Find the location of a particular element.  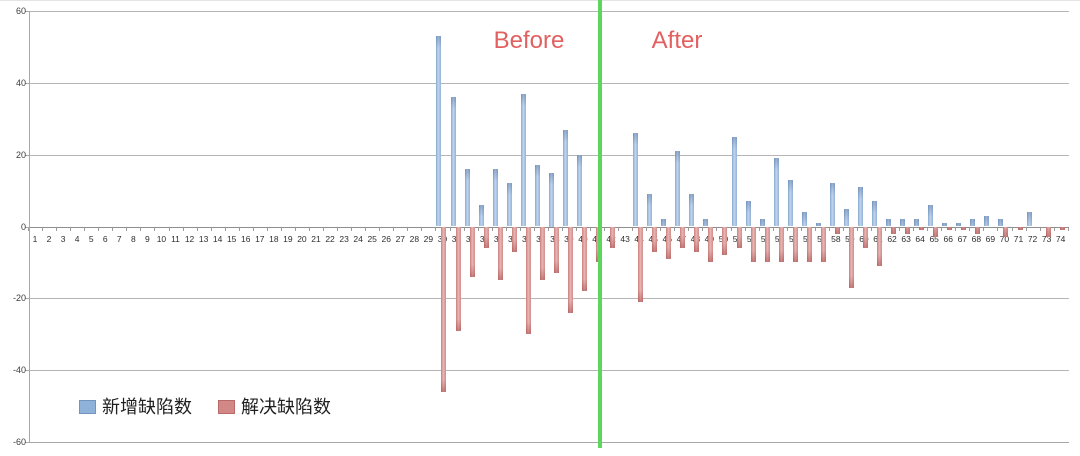

x-axis-tick-label: 63 is located at coordinates (906, 238).